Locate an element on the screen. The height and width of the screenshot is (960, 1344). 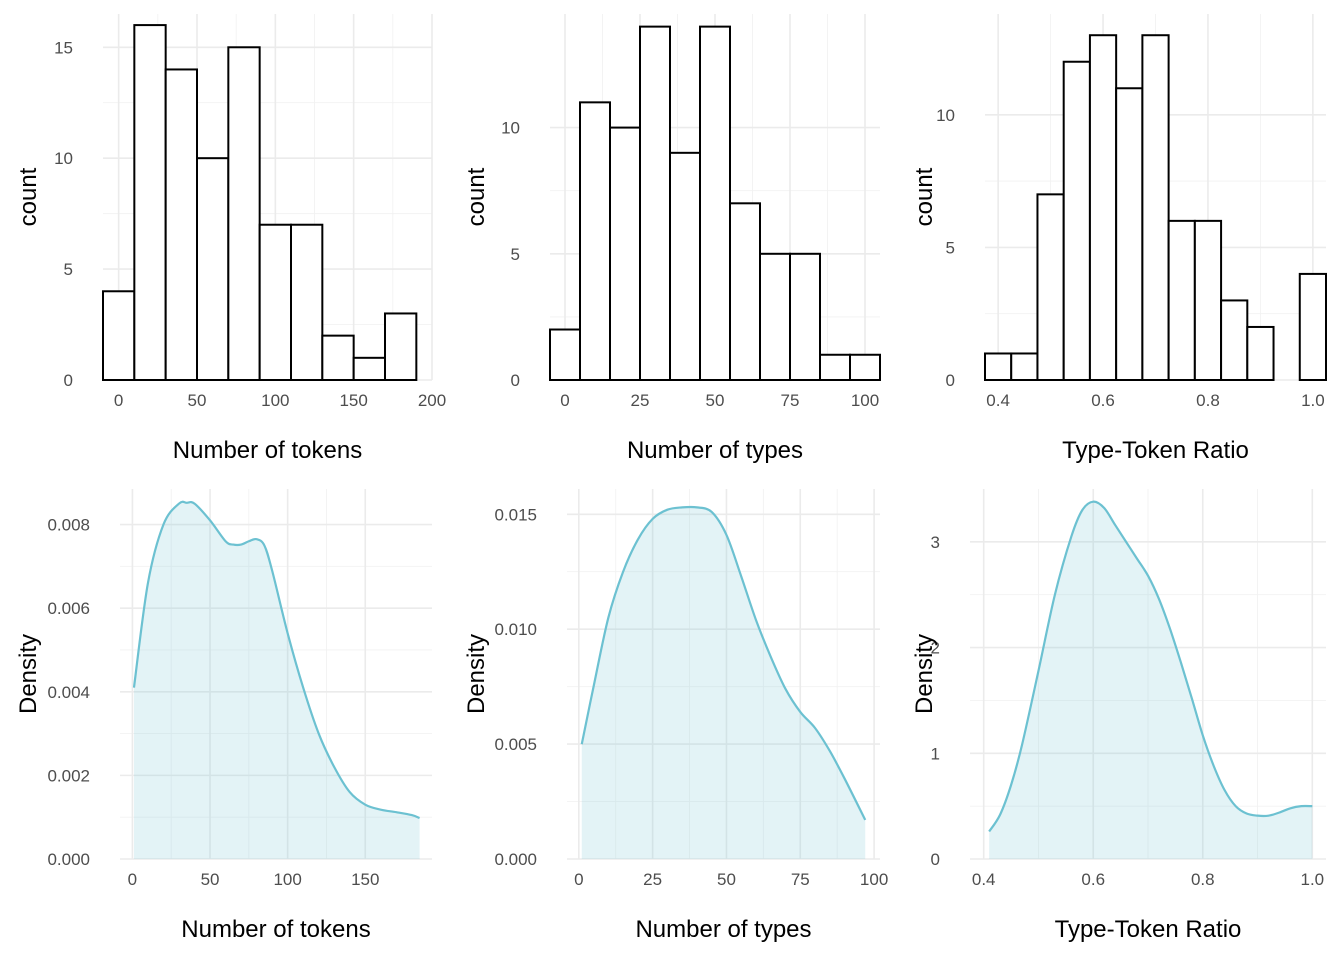
x-tick-label: 200 is located at coordinates (432, 400).